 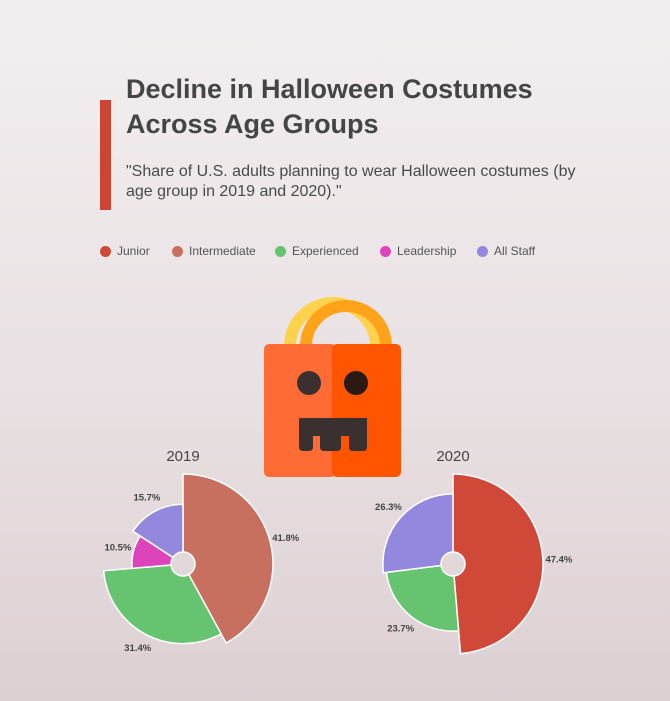 I want to click on title-accent-bar, so click(x=105, y=155).